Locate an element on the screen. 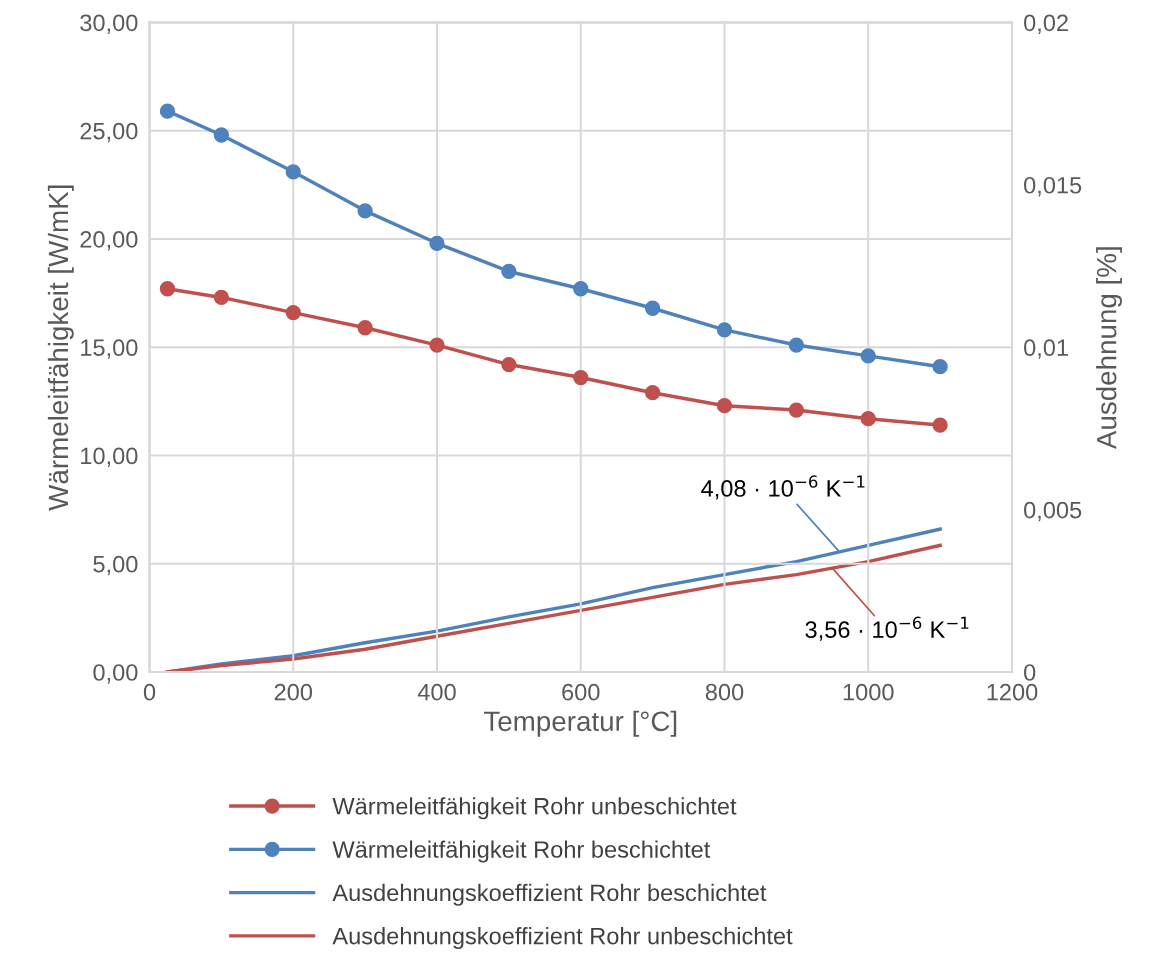 This screenshot has width=1150, height=974. x-tick-label: 1200 is located at coordinates (1012, 692).